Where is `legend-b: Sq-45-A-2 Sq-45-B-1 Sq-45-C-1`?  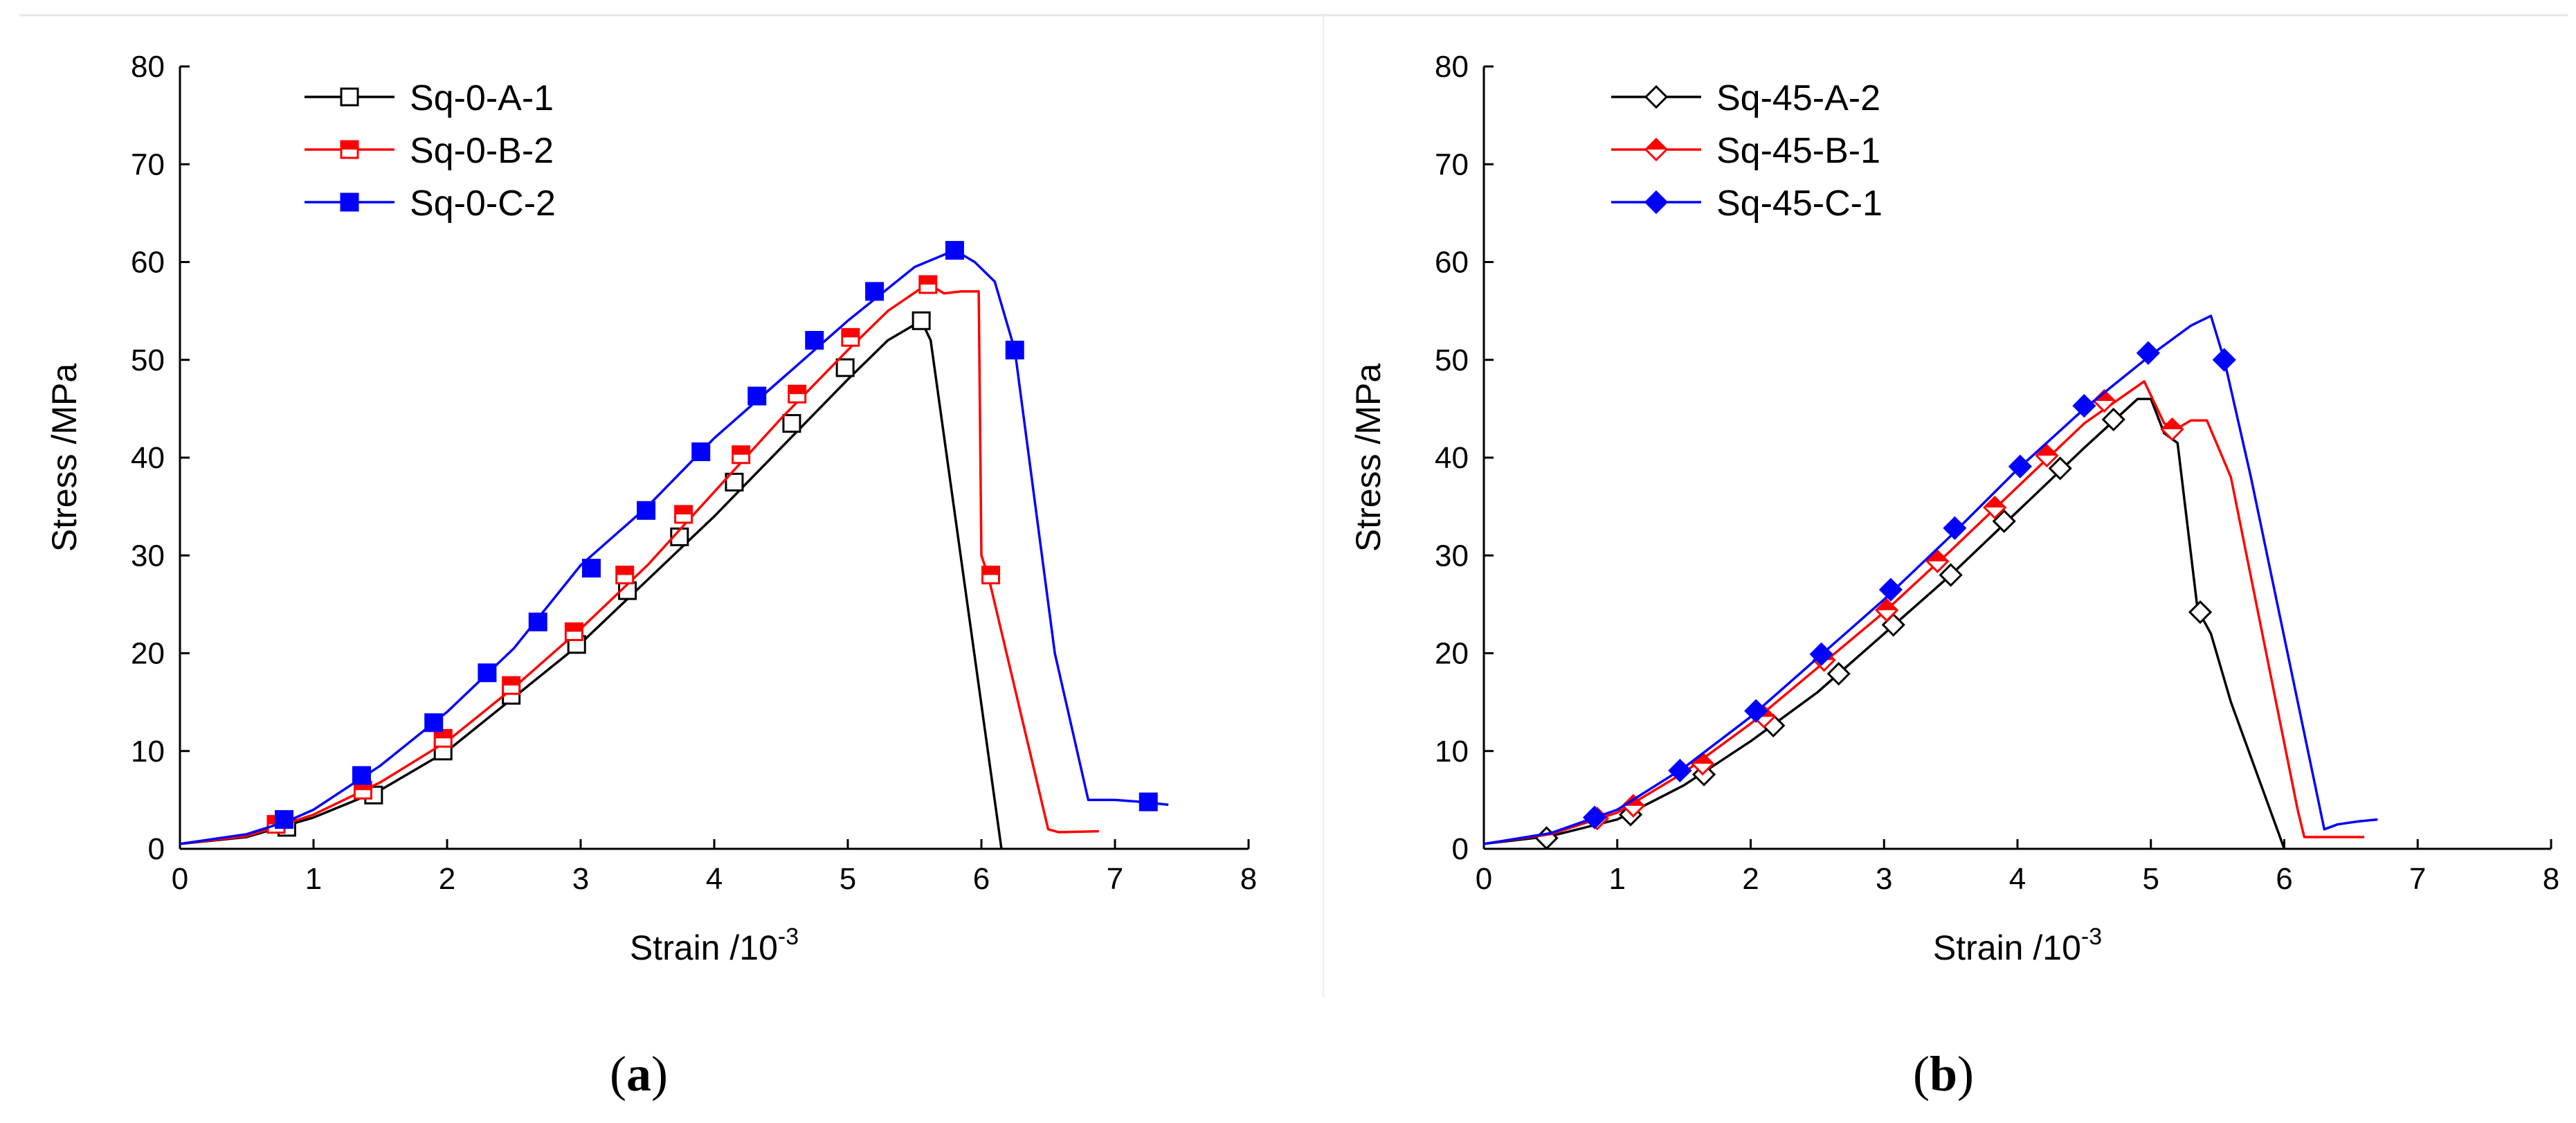 legend-b: Sq-45-A-2 Sq-45-B-1 Sq-45-C-1 is located at coordinates (1747, 151).